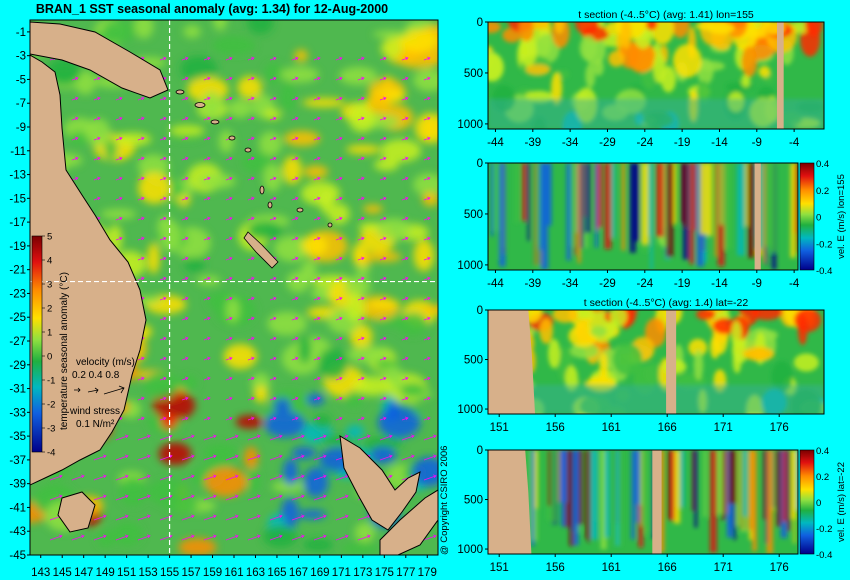  I want to click on map-lat-tick-label: -43, so click(17, 532).